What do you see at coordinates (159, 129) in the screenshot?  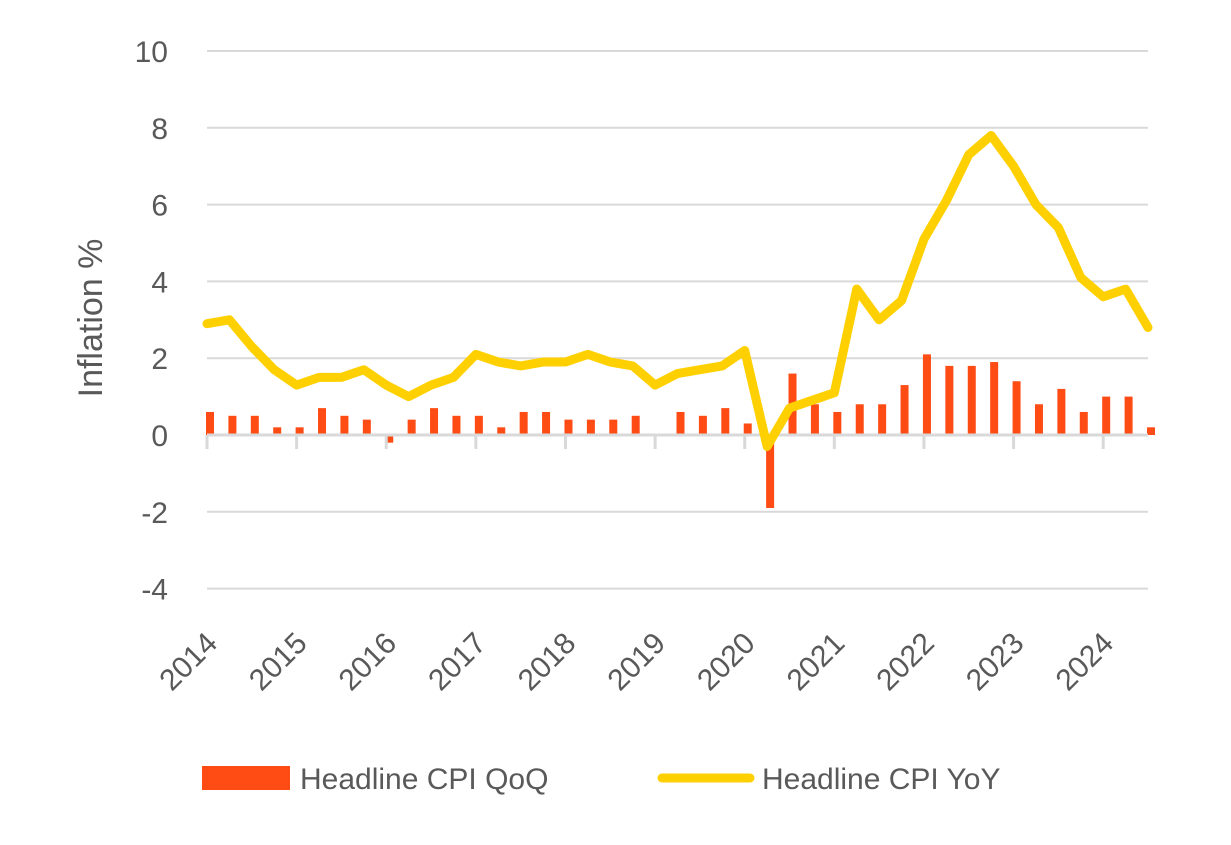 I see `y-tick-label: 8` at bounding box center [159, 129].